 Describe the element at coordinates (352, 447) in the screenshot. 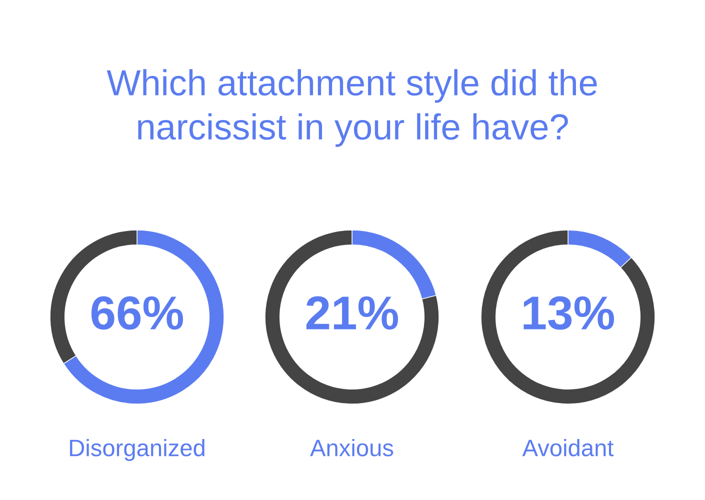

I see `text: Anxious` at that location.